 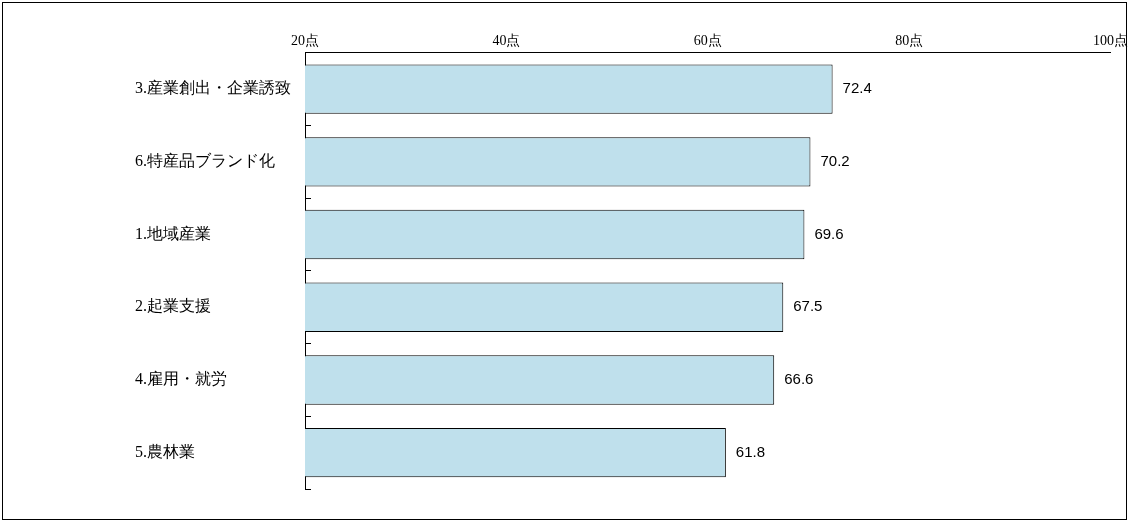 What do you see at coordinates (305, 41) in the screenshot?
I see `x-tick-label: 20点` at bounding box center [305, 41].